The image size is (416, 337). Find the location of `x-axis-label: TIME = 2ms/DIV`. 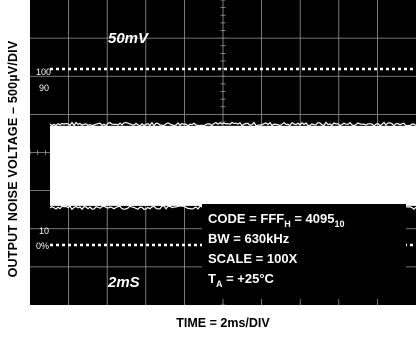

x-axis-label: TIME = 2ms/DIV is located at coordinates (223, 323).